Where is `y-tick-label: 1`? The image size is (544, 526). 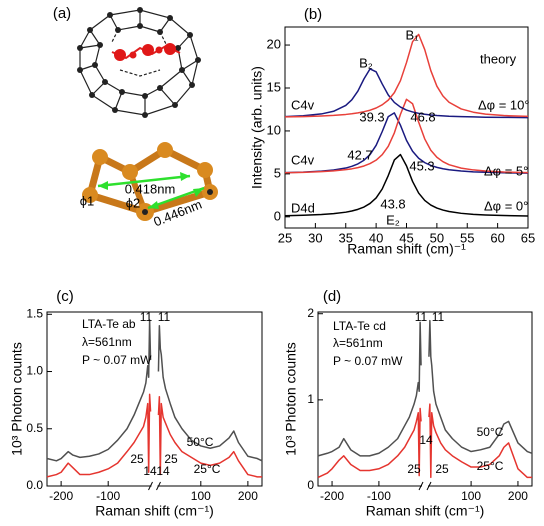
y-tick-label: 1 is located at coordinates (310, 399).